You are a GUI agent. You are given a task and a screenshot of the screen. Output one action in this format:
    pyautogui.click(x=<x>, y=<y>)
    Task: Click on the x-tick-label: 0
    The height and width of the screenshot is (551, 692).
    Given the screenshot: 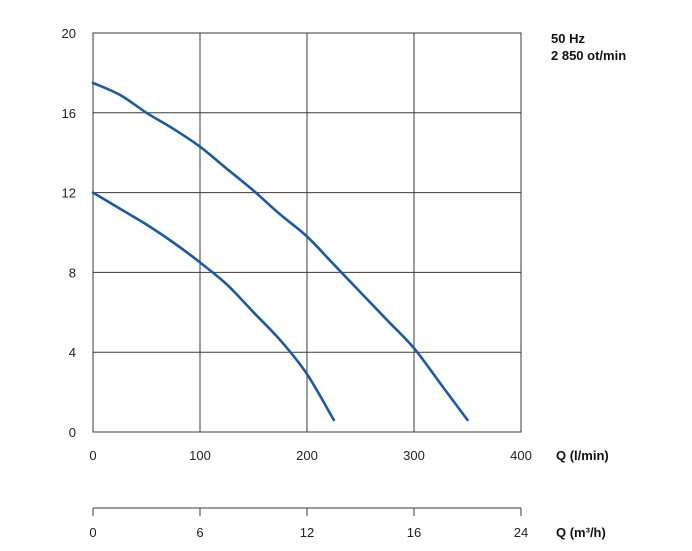 What is the action you would take?
    pyautogui.click(x=92, y=455)
    